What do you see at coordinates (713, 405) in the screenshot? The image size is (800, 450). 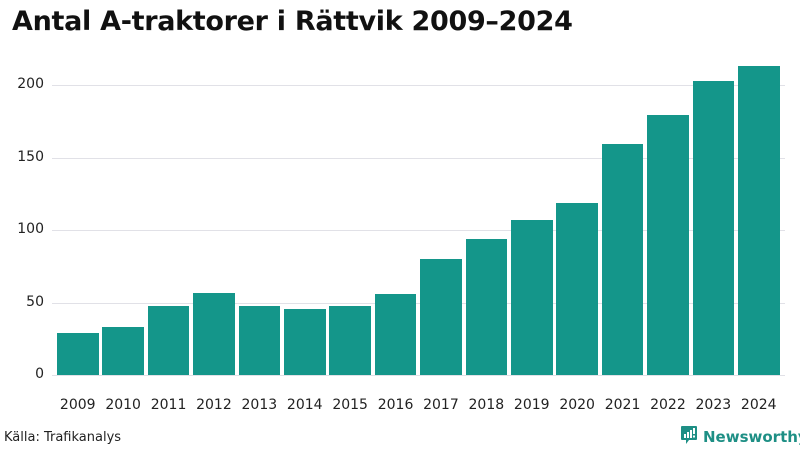 I see `x-tick-label: 2023` at bounding box center [713, 405].